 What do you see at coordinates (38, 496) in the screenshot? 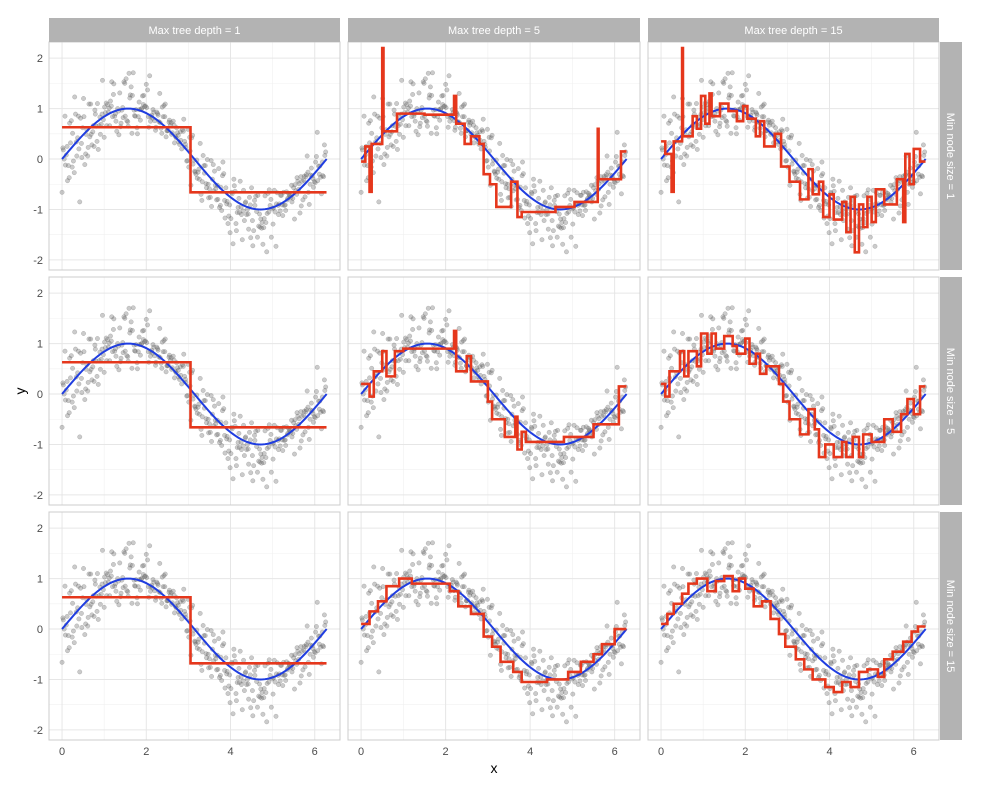
I see `y-tick-label: -2` at bounding box center [38, 496].